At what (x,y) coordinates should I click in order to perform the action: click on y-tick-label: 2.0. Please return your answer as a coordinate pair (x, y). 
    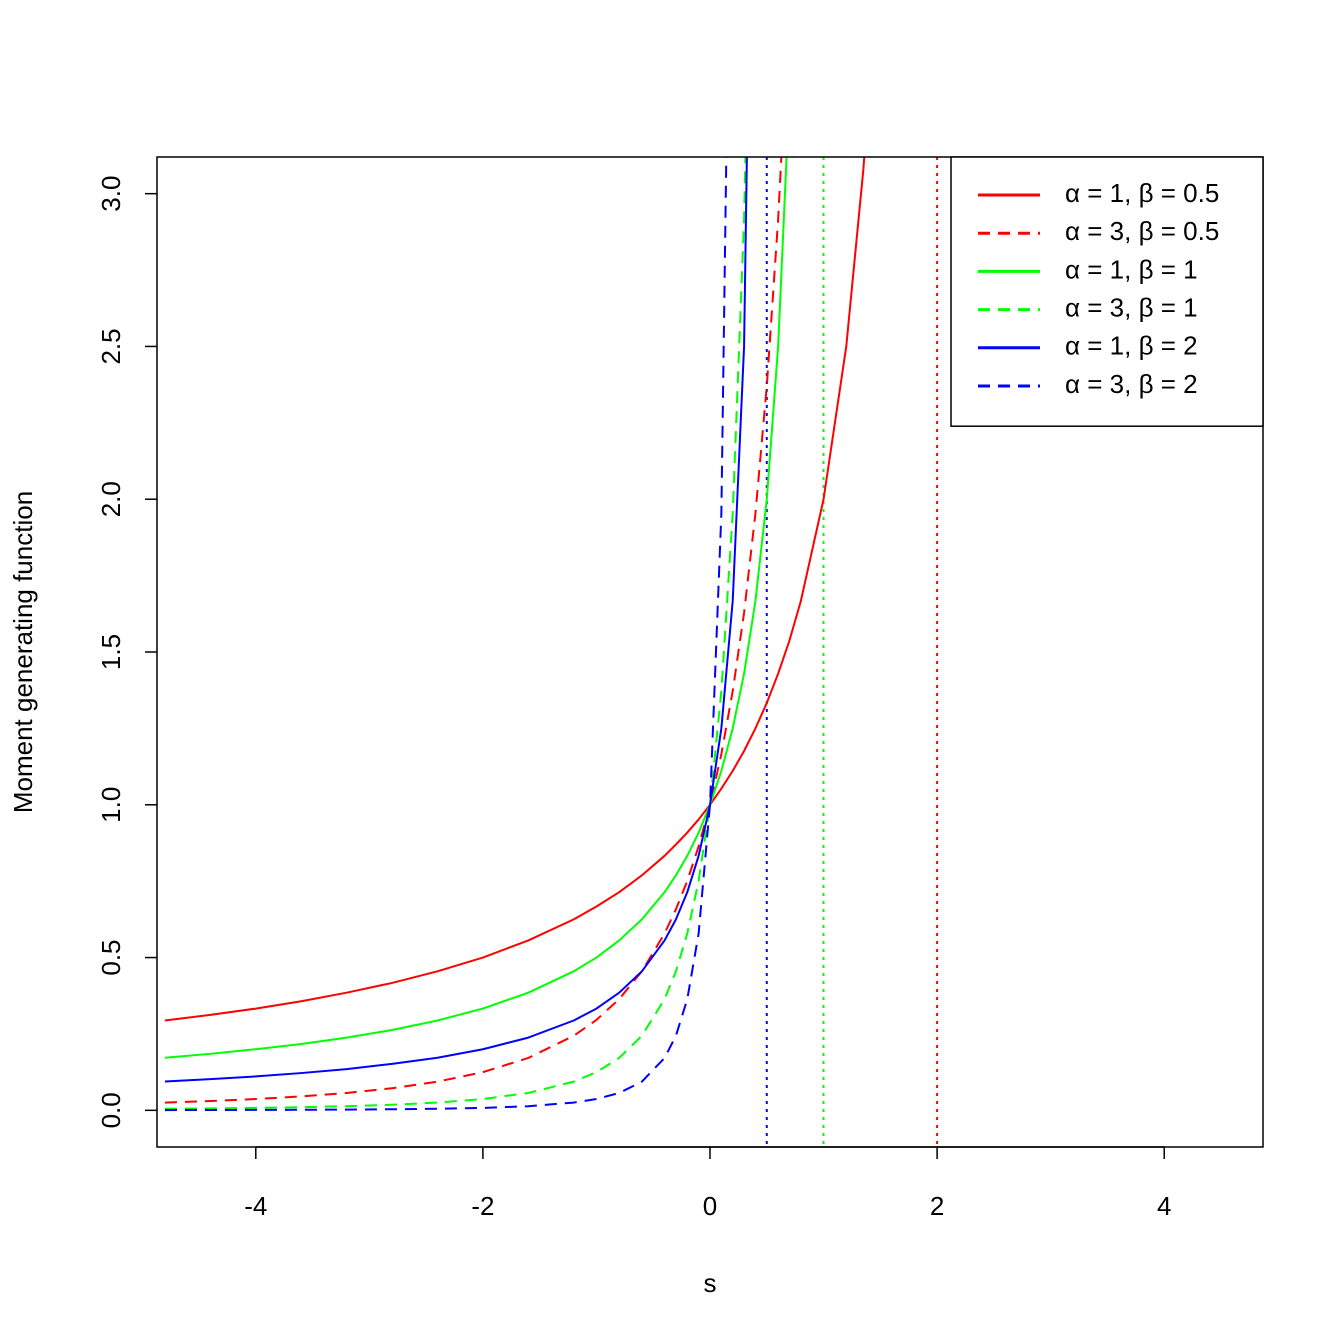
    Looking at the image, I should click on (111, 499).